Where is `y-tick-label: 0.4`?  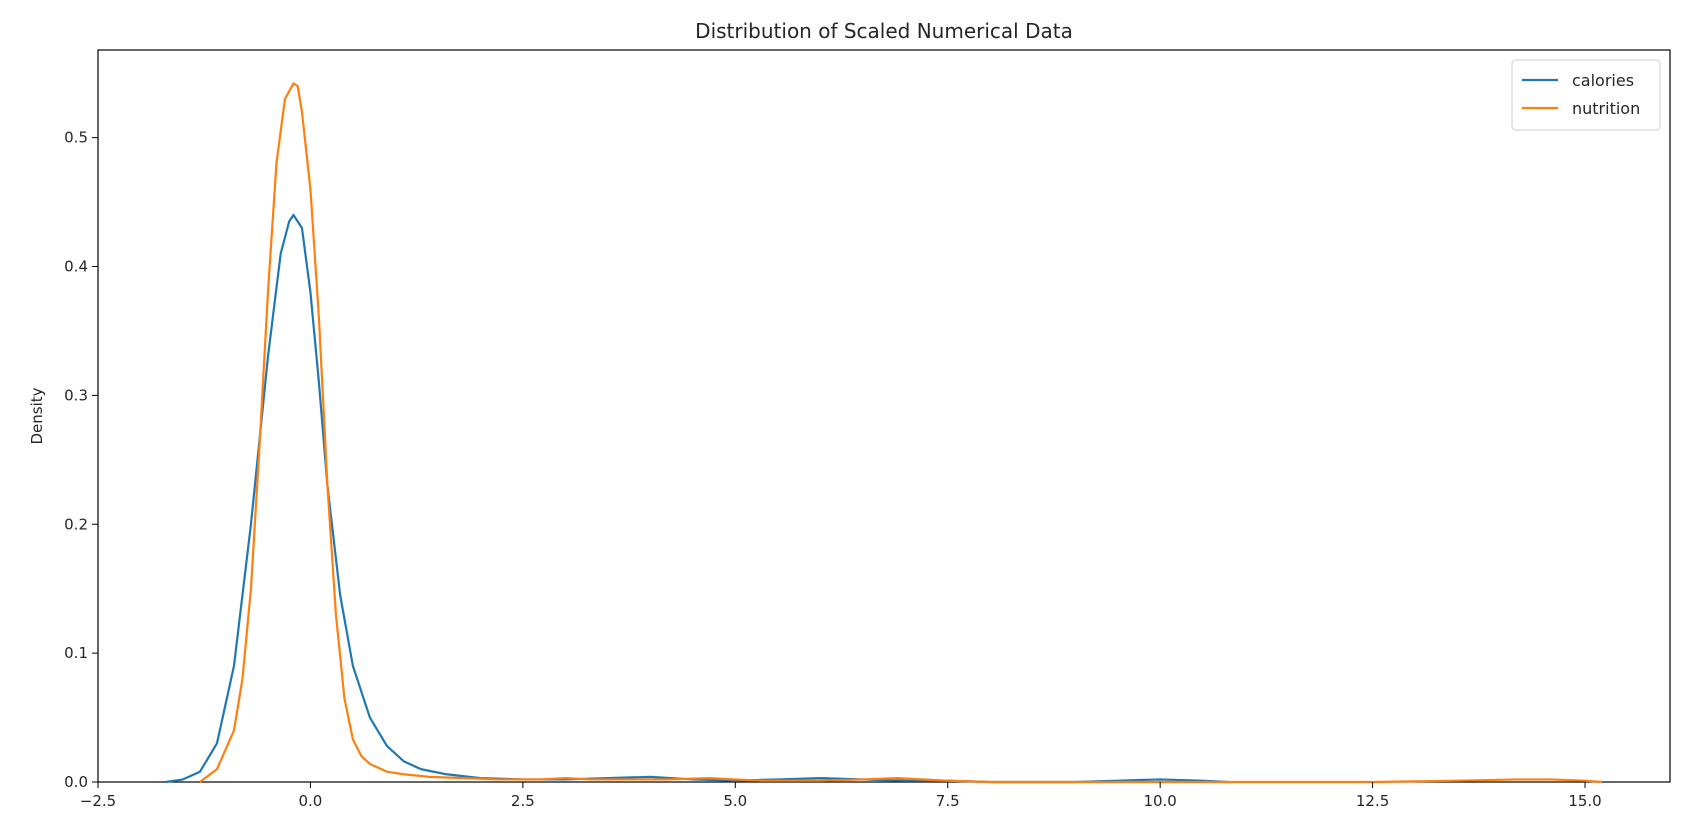 y-tick-label: 0.4 is located at coordinates (76, 267).